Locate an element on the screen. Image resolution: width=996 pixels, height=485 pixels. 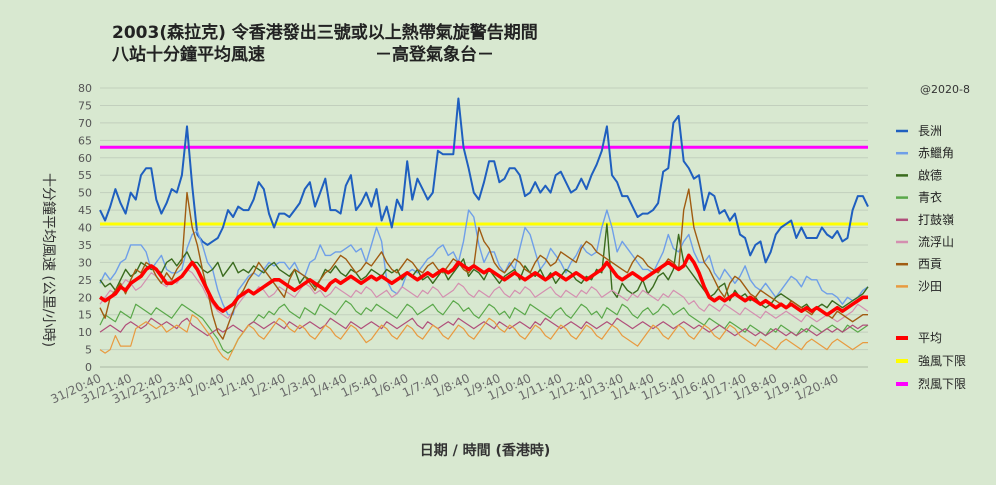
legend-label: 長洲 is located at coordinates (930, 131).